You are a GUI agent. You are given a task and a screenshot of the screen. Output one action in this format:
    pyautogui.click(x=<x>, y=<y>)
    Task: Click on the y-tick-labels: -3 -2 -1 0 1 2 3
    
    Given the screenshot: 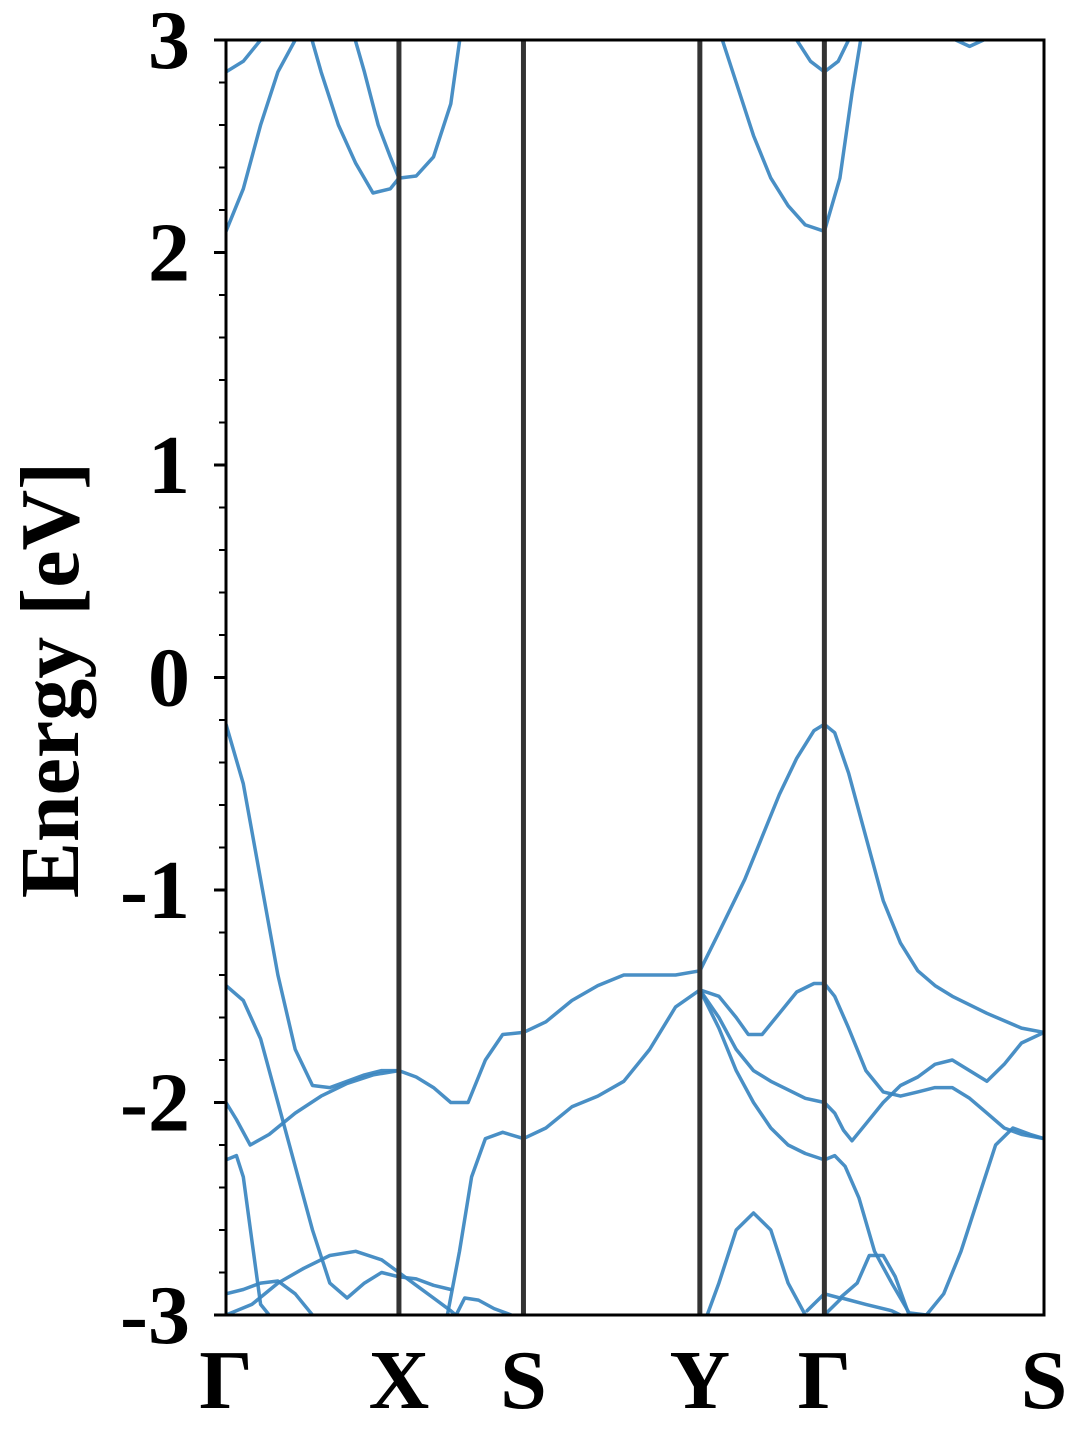 What is the action you would take?
    pyautogui.click(x=155, y=681)
    